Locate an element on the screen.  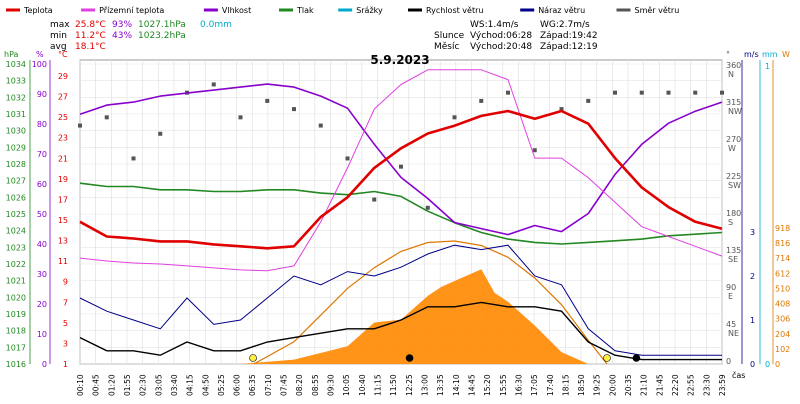
x-tick-label: 08:20 is located at coordinates (299, 385).